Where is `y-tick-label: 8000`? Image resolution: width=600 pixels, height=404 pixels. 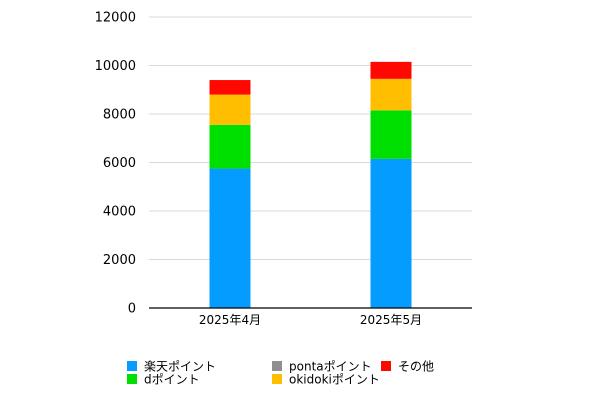
y-tick-label: 8000 is located at coordinates (119, 115).